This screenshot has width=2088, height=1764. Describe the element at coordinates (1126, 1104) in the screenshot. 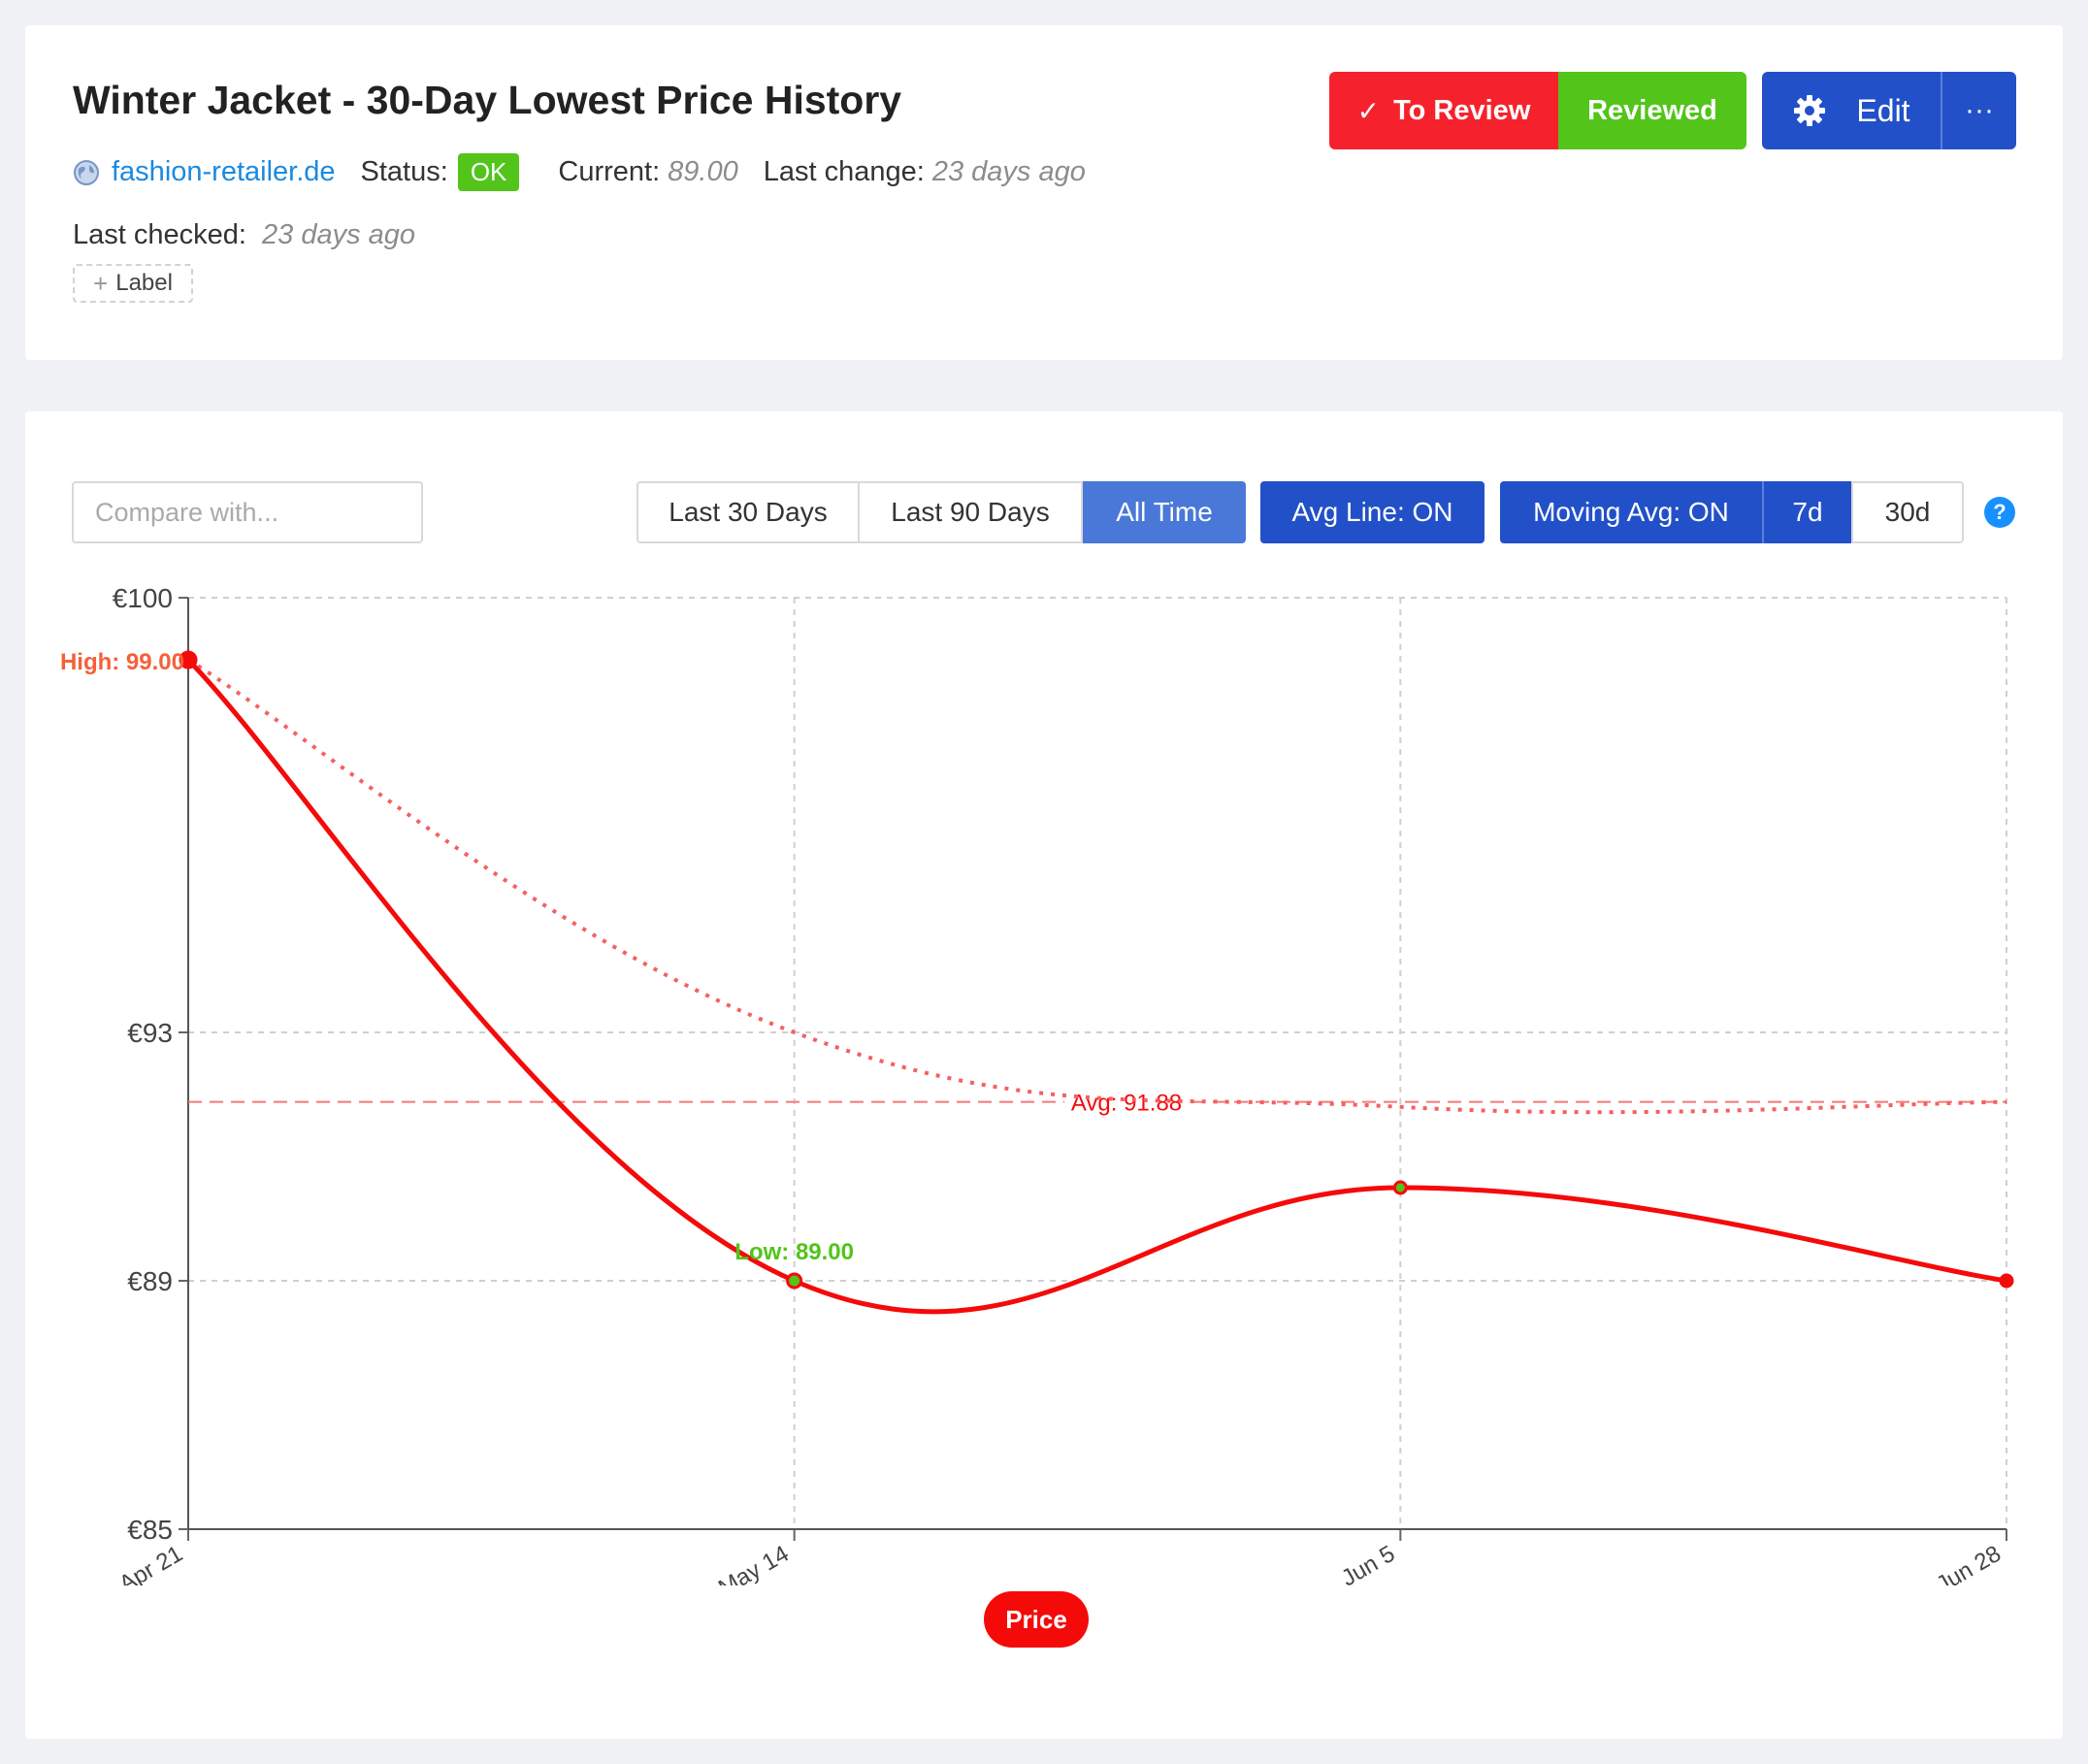

I see `average-label: Avg: 91.88` at that location.